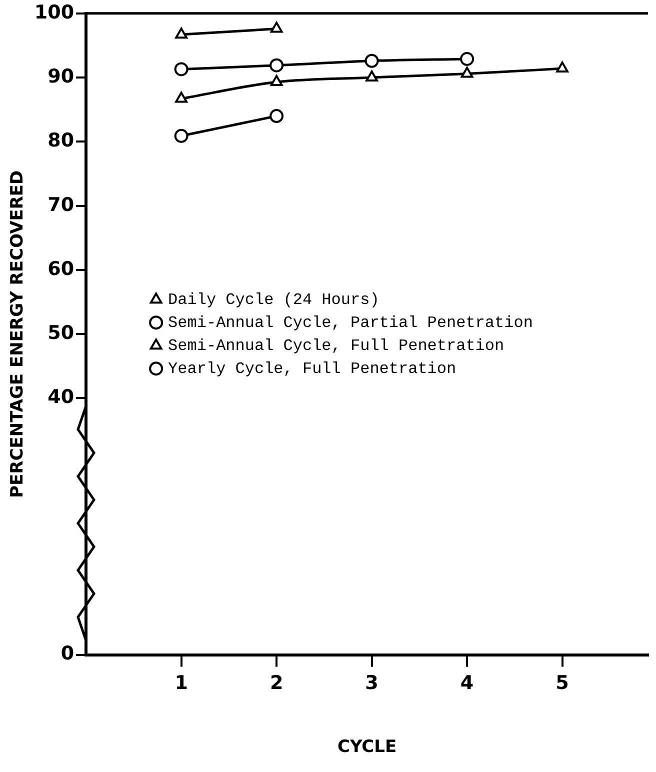 This screenshot has height=772, width=656. Describe the element at coordinates (277, 683) in the screenshot. I see `x-tick-label: 2` at that location.